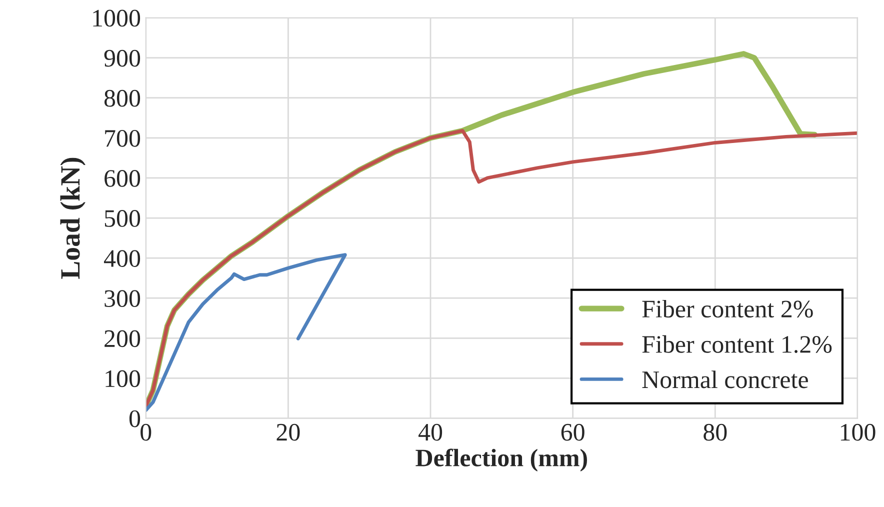  What do you see at coordinates (122, 58) in the screenshot?
I see `y-tick-label: 900` at bounding box center [122, 58].